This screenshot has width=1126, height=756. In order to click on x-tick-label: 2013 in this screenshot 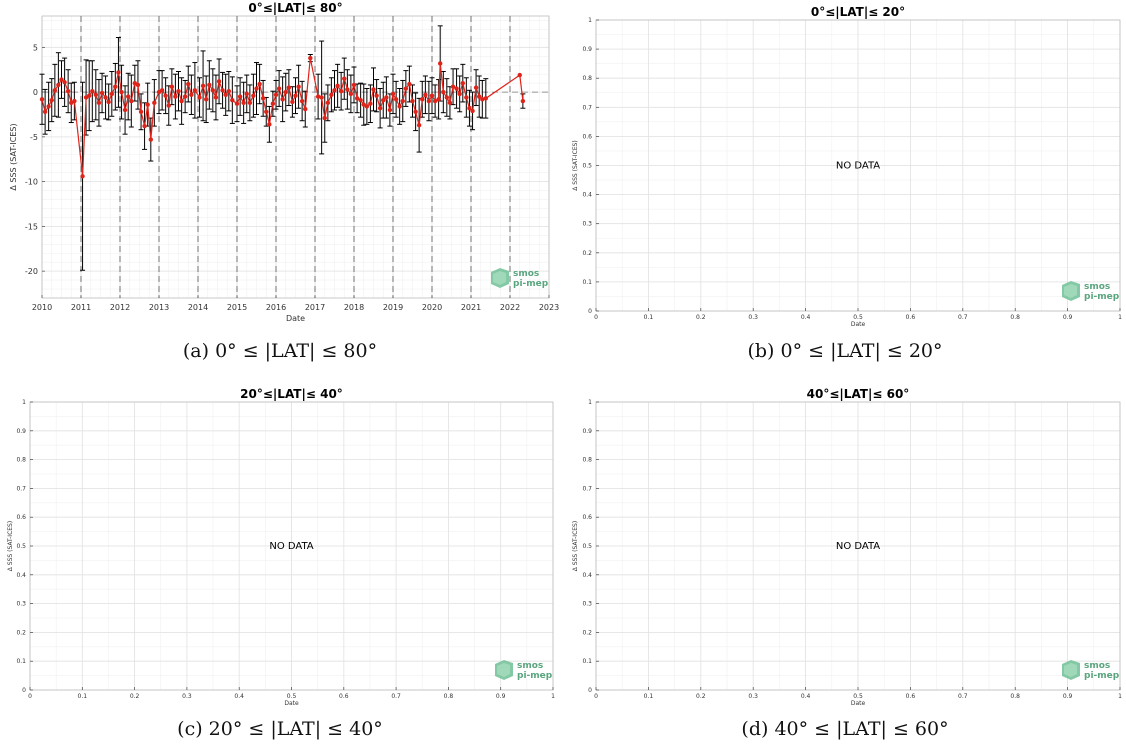, I will do `click(159, 307)`.